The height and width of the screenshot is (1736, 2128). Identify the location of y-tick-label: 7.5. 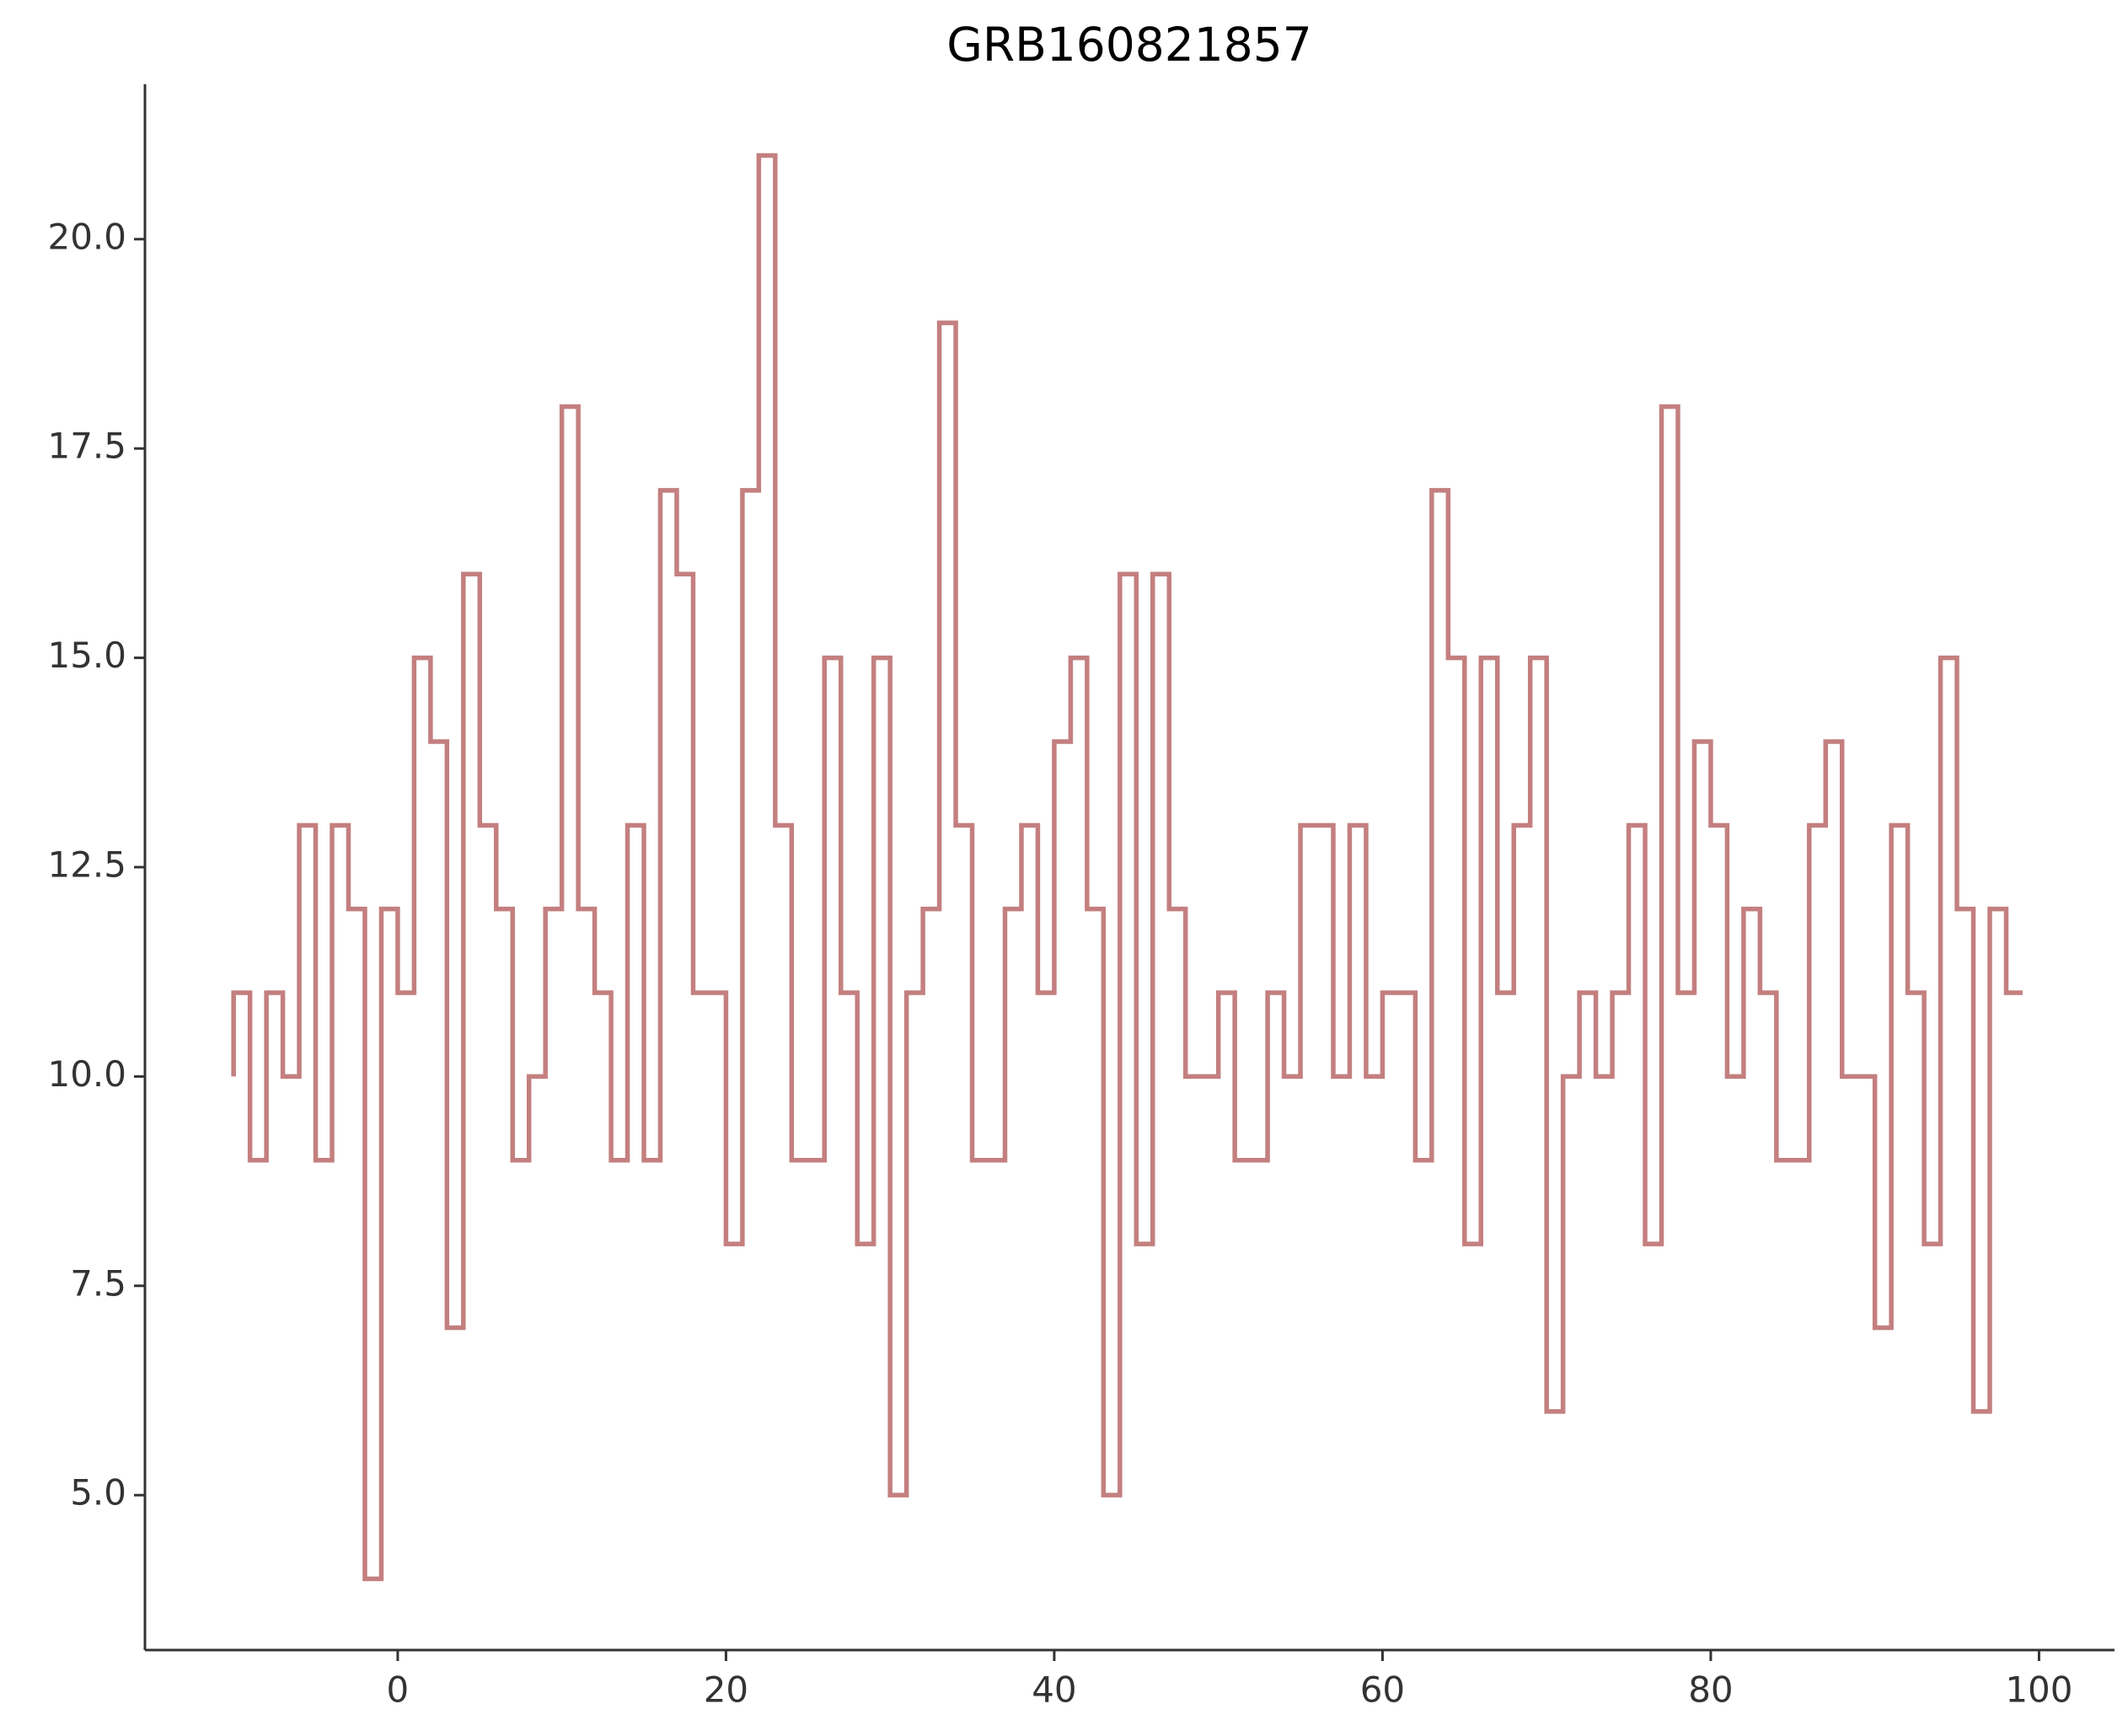
(98, 1283).